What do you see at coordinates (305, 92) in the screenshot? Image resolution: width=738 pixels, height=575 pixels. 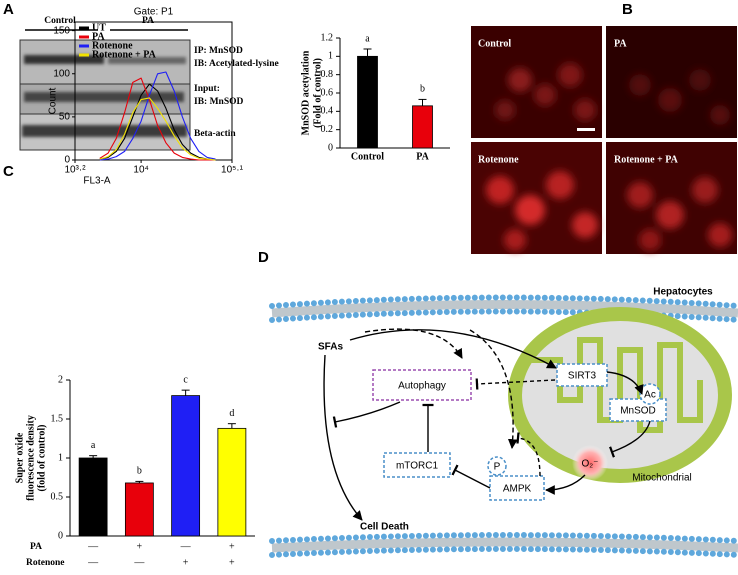 I see `y-axis-label: MnSOD acetylation` at bounding box center [305, 92].